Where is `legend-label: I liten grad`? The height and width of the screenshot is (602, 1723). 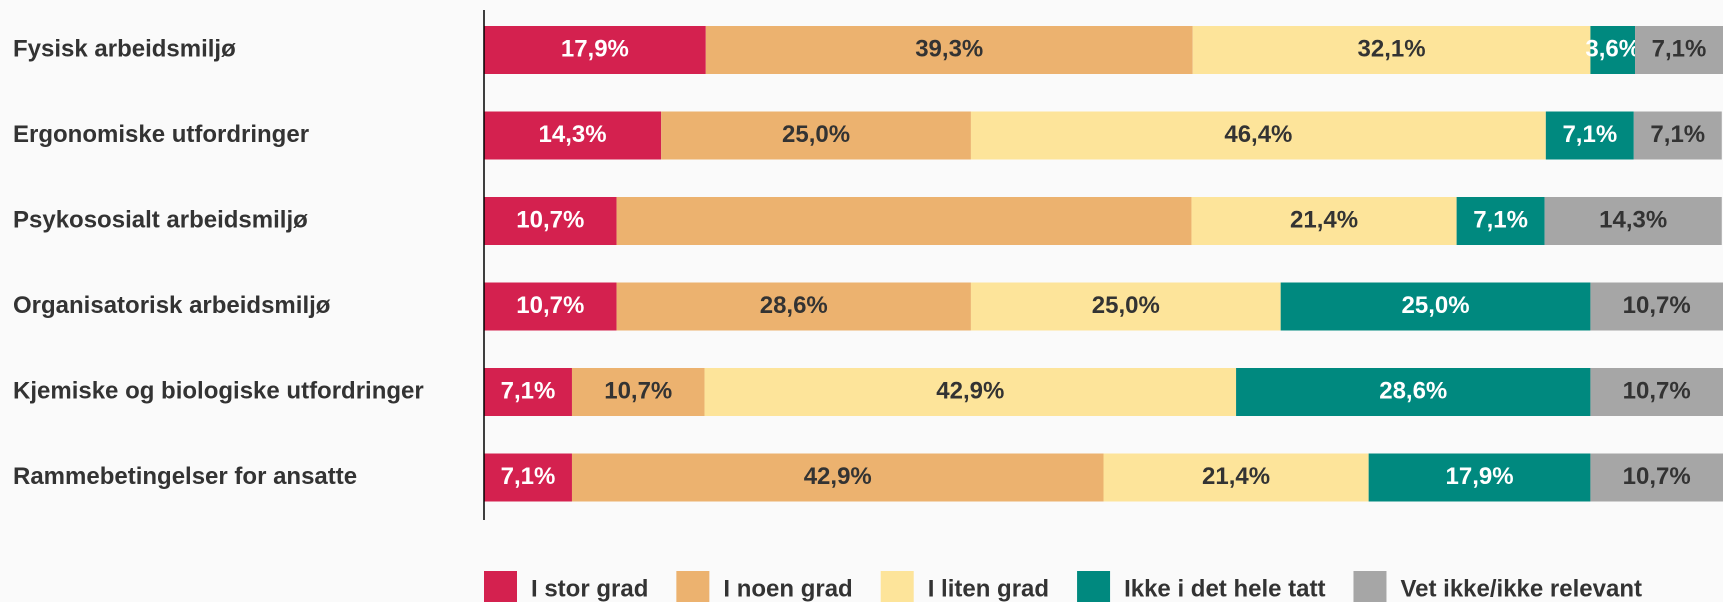 legend-label: I liten grad is located at coordinates (988, 588).